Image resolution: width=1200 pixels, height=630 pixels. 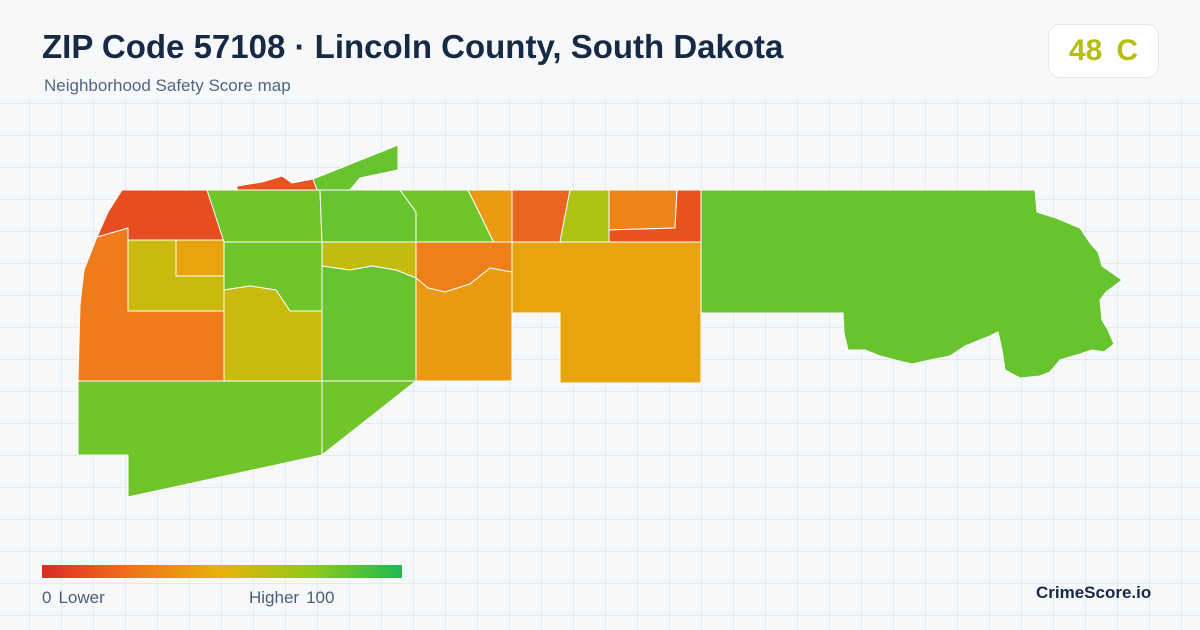 What do you see at coordinates (911, 284) in the screenshot?
I see `map-region-east` at bounding box center [911, 284].